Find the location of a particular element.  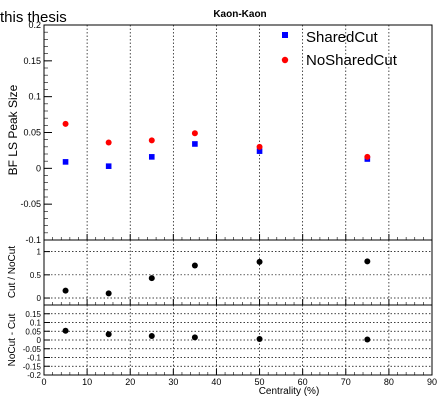

x-tick-label: 70 is located at coordinates (346, 382).